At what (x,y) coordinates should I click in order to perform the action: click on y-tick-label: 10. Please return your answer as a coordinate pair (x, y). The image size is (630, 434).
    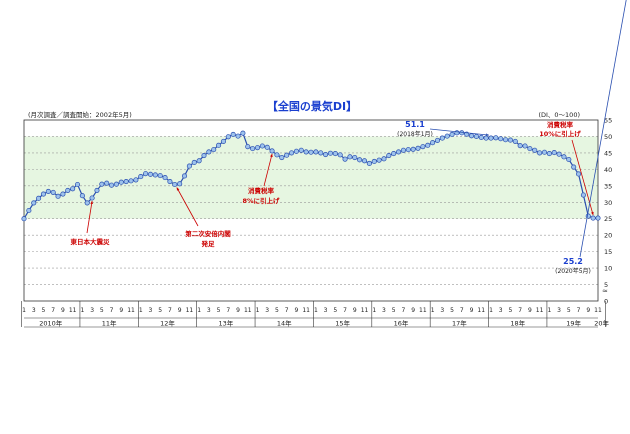
    Looking at the image, I should click on (608, 269).